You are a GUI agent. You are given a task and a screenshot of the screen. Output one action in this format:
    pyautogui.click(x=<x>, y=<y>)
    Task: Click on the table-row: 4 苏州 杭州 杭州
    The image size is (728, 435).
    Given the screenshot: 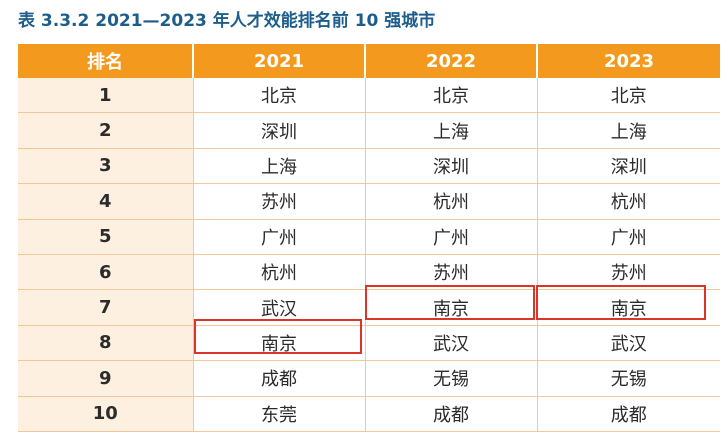 What is the action you would take?
    pyautogui.click(x=369, y=201)
    